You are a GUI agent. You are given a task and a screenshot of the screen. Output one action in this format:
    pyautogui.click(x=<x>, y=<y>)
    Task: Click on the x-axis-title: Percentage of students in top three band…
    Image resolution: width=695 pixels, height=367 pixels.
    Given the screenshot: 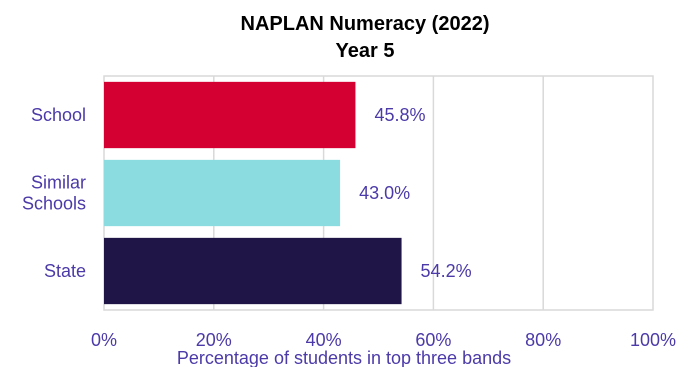 What is the action you would take?
    pyautogui.click(x=344, y=357)
    